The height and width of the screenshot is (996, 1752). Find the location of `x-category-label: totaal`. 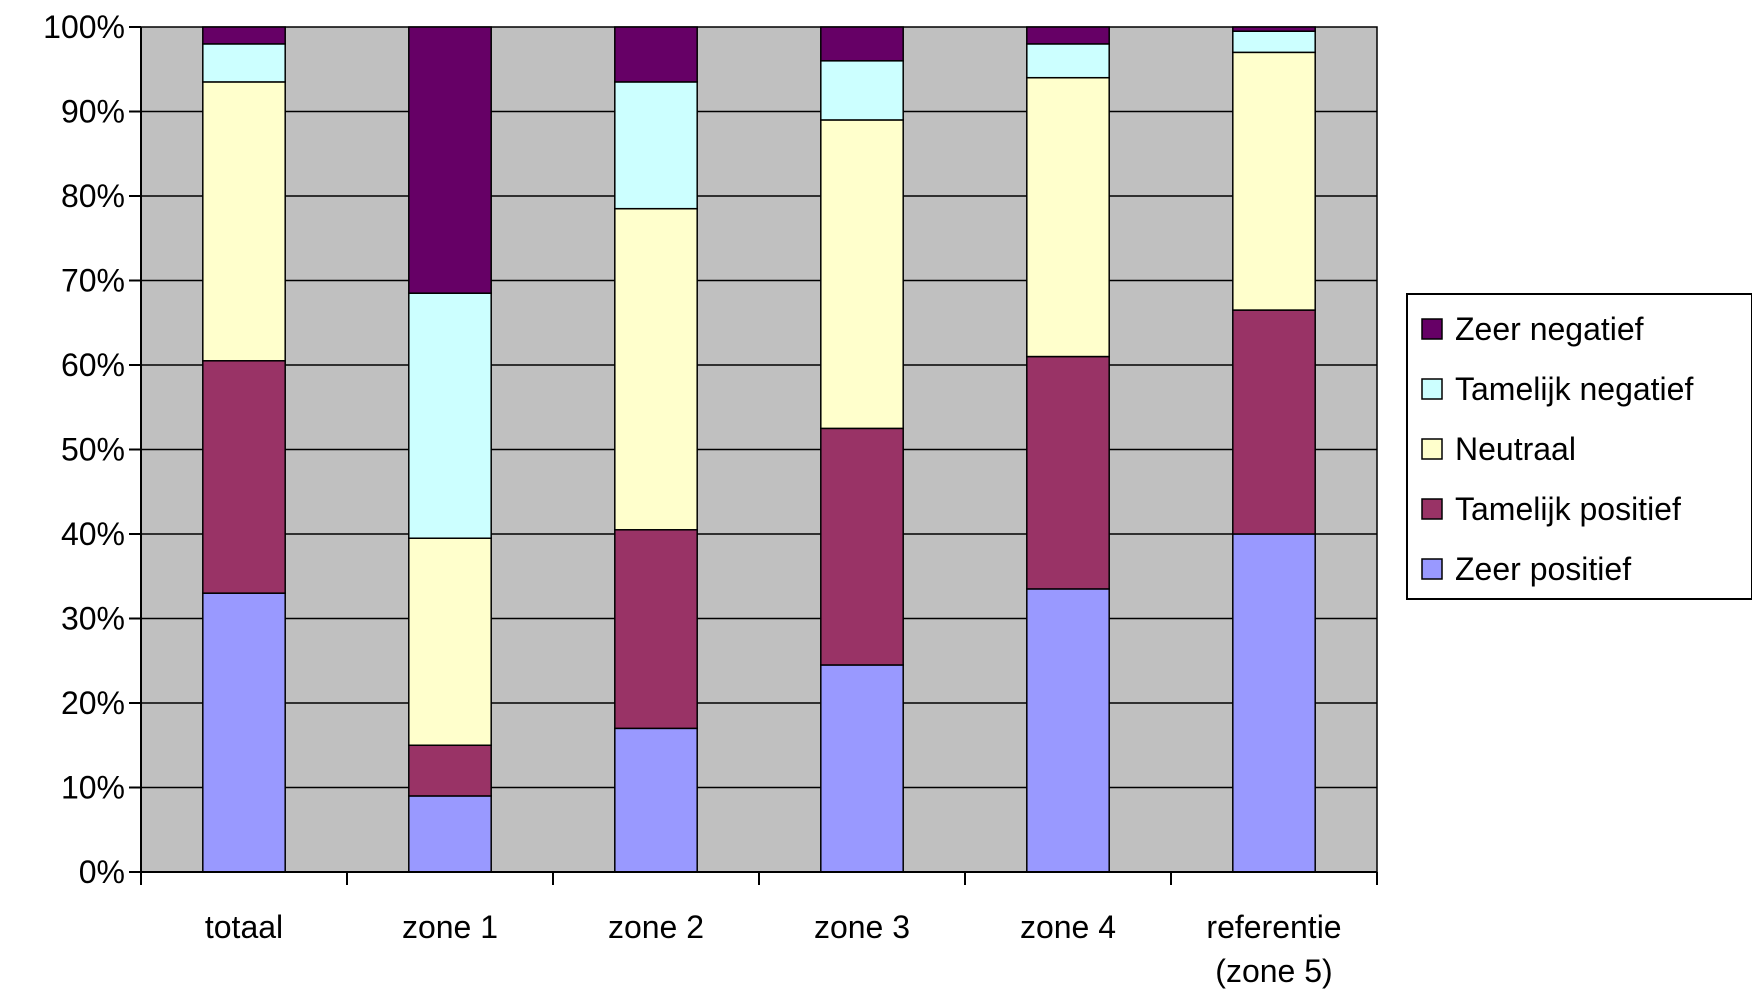

x-category-label: totaal is located at coordinates (244, 927).